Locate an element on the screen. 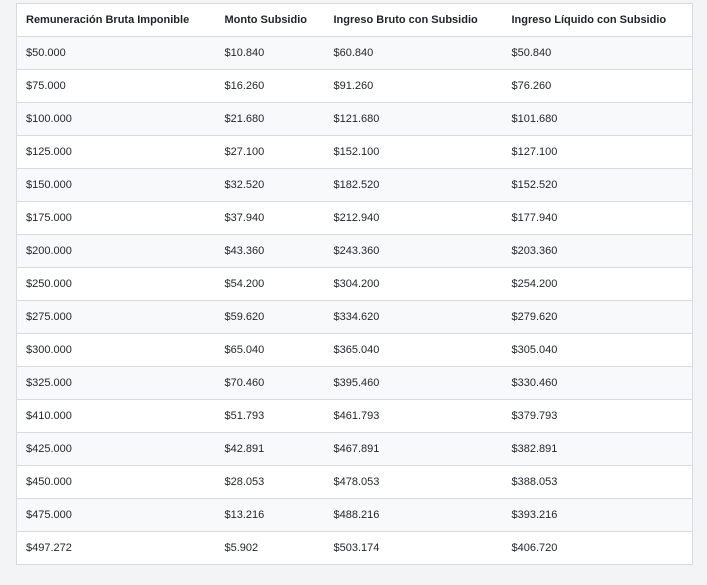 The image size is (707, 585). table-row: $175.000 $37.940 $212.940 $177.940 is located at coordinates (354, 218).